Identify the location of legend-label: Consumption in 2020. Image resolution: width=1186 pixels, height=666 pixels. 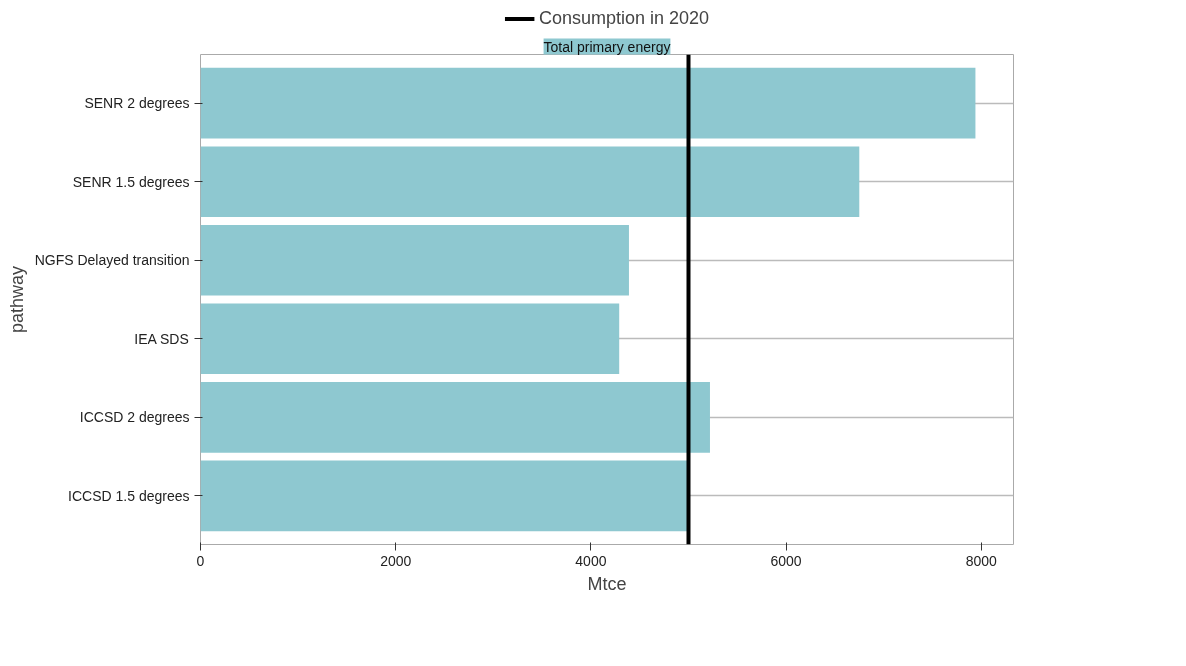
(624, 18).